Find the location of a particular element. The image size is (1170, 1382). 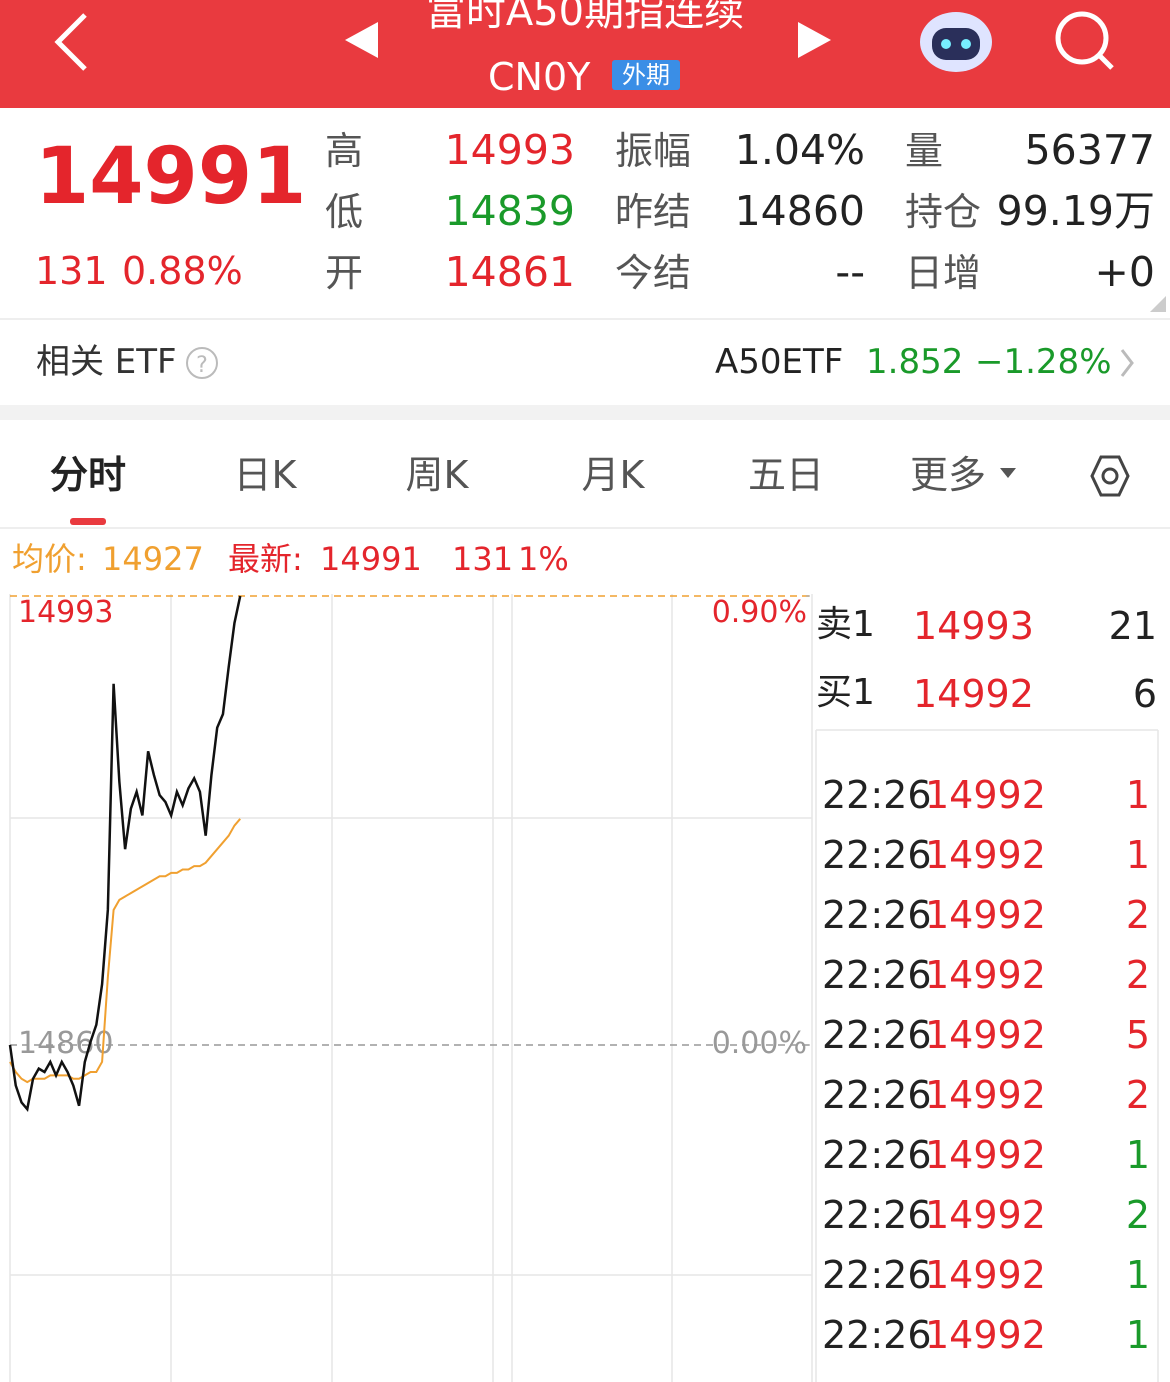

tab: 周K is located at coordinates (437, 475).